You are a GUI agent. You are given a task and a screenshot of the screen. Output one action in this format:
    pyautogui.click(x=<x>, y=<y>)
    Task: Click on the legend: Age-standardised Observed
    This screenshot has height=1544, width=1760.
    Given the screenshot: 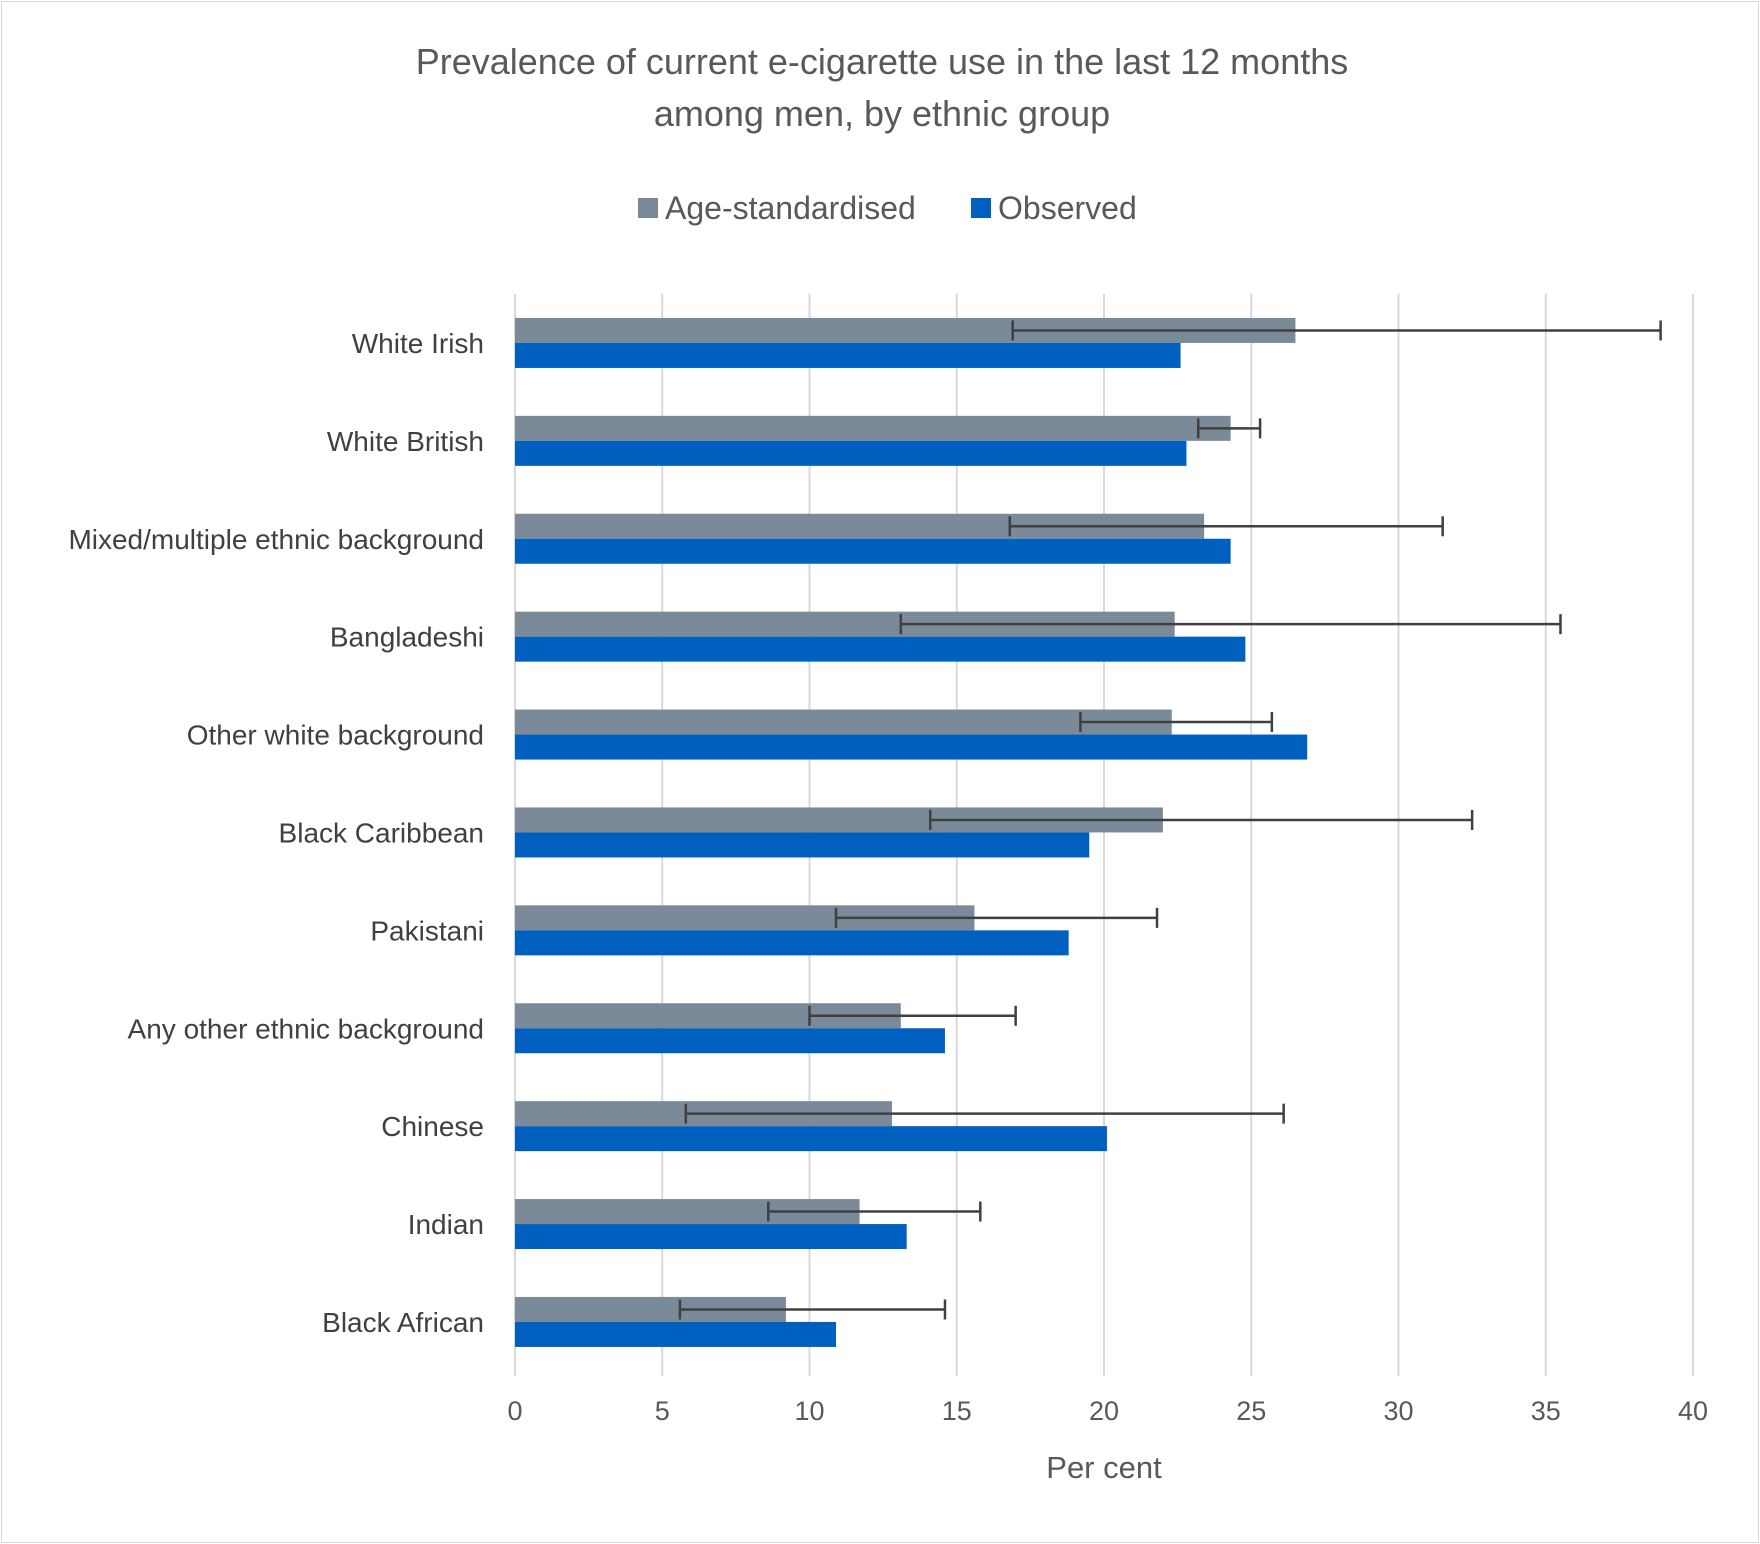 What is the action you would take?
    pyautogui.click(x=887, y=208)
    